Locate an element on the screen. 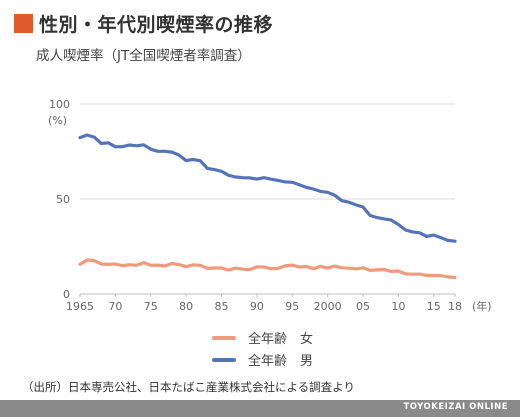 This screenshot has width=520, height=417. y-tick-label: 0 is located at coordinates (66, 294).